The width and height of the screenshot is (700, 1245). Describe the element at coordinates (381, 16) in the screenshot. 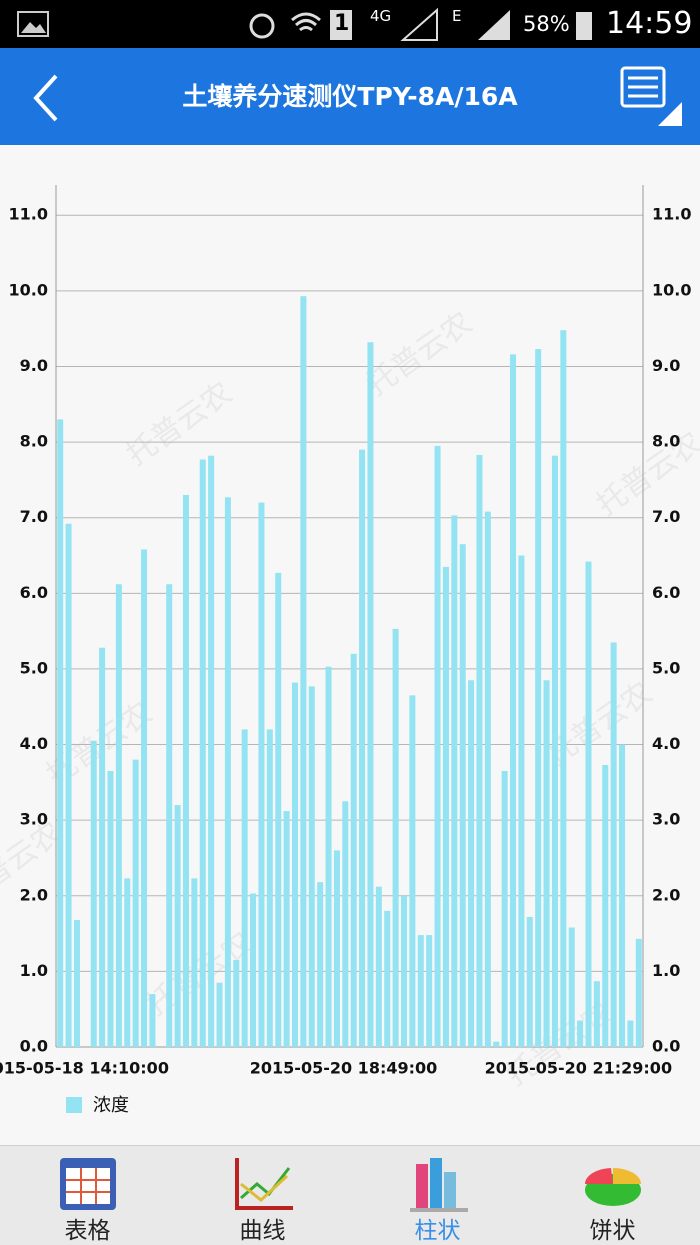

I see `network: 4G` at that location.